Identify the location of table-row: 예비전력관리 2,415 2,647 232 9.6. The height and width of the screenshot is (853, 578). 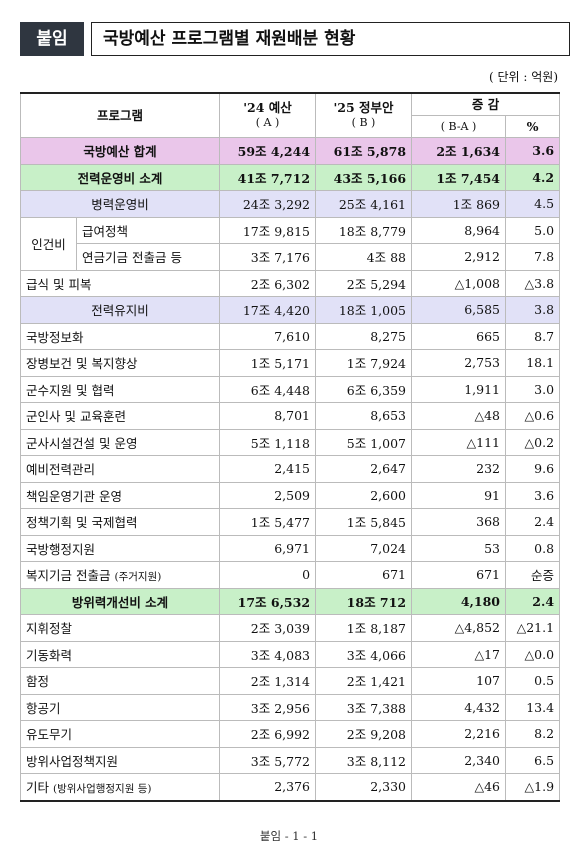
(290, 469).